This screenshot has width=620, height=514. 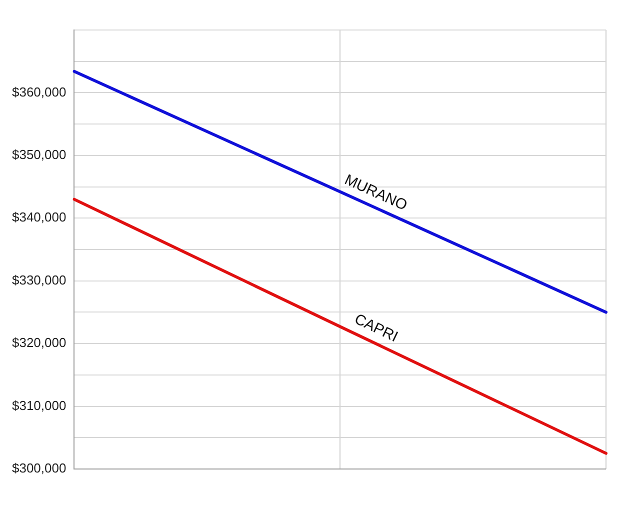 What do you see at coordinates (39, 405) in the screenshot?
I see `y-tick-label: $310,000` at bounding box center [39, 405].